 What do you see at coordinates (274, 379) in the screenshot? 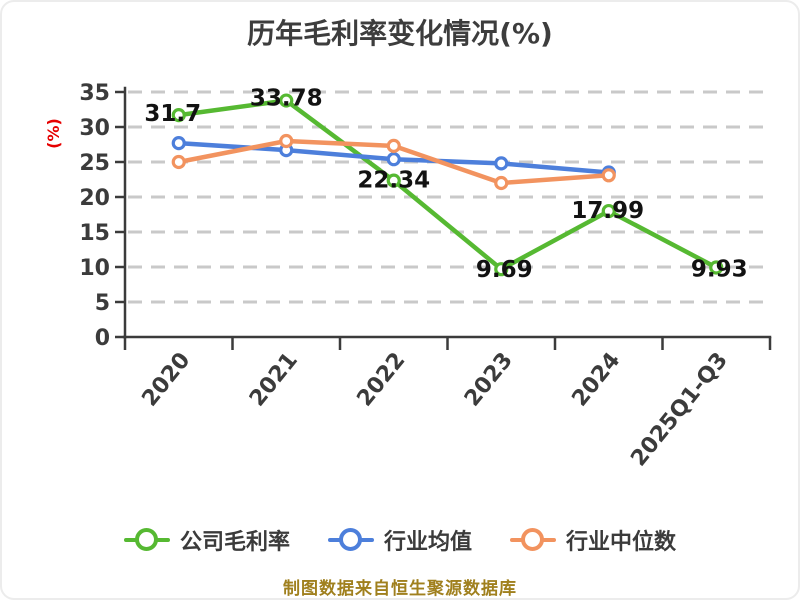
I see `x-tick-label: 2021` at bounding box center [274, 379].